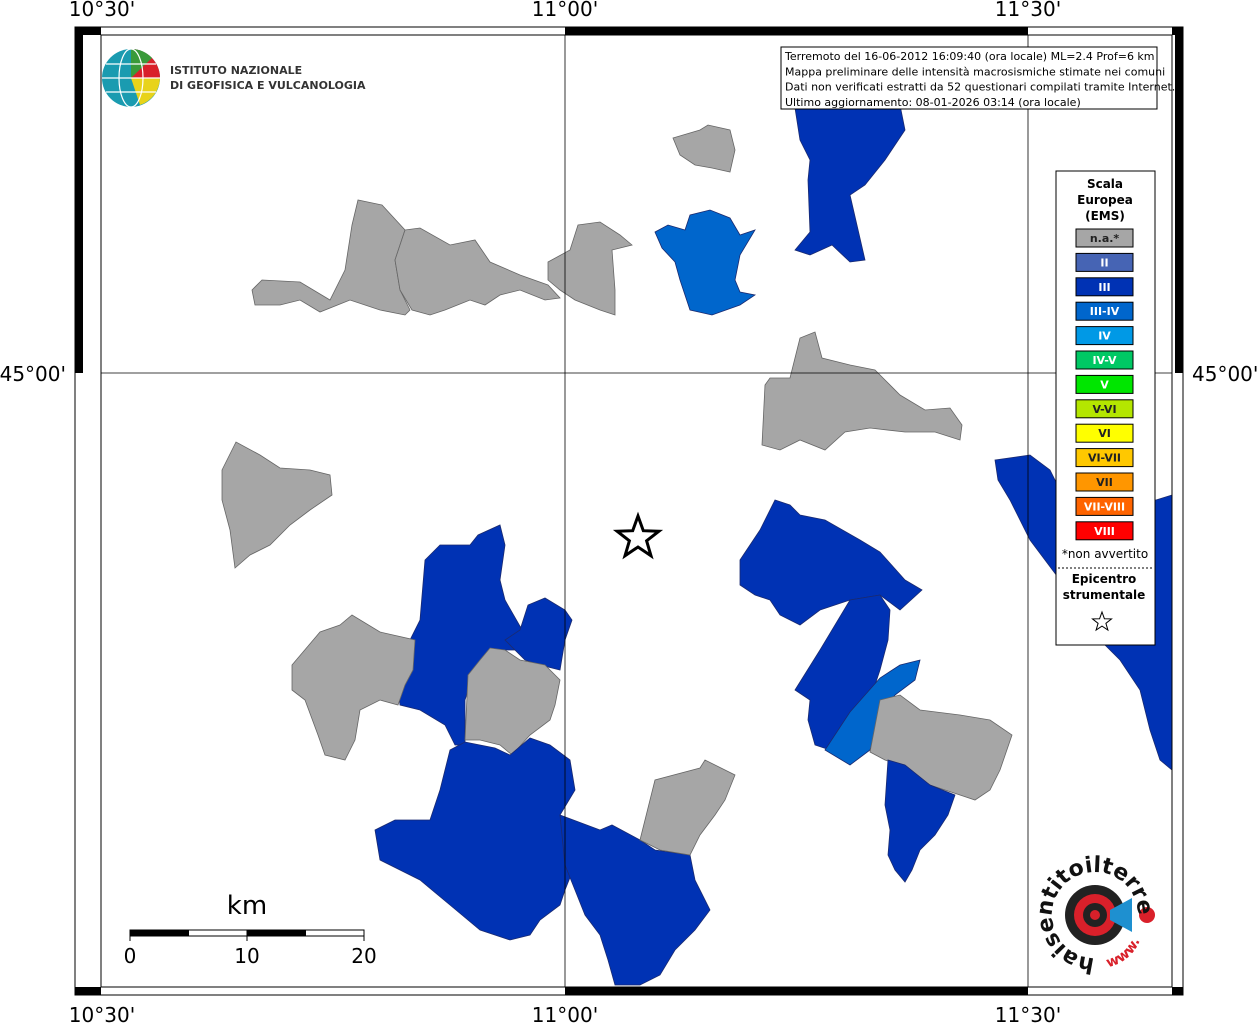 The height and width of the screenshot is (1028, 1257). Describe the element at coordinates (1105, 554) in the screenshot. I see `legend-note: *non avvertito` at that location.